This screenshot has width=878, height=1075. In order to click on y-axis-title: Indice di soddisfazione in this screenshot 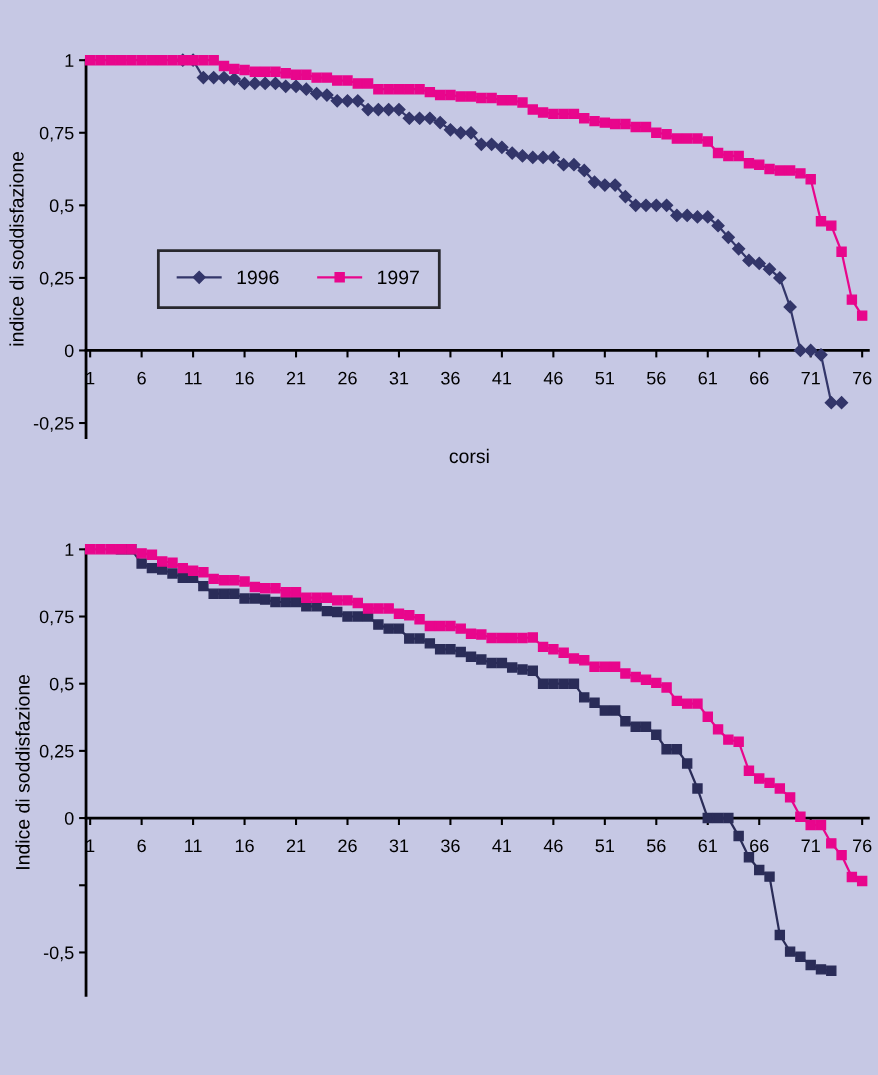, I will do `click(22, 771)`.